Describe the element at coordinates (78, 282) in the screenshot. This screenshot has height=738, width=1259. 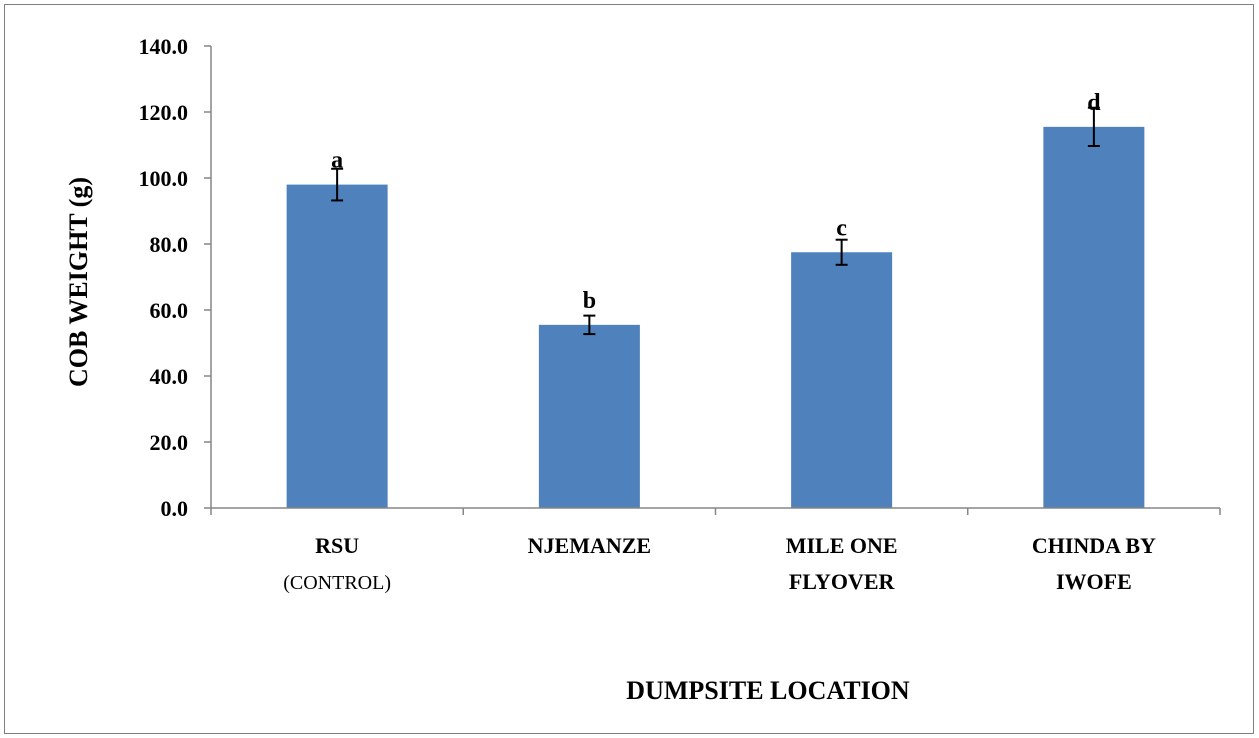
I see `y-axis-title: COB WEIGHT (g)` at that location.